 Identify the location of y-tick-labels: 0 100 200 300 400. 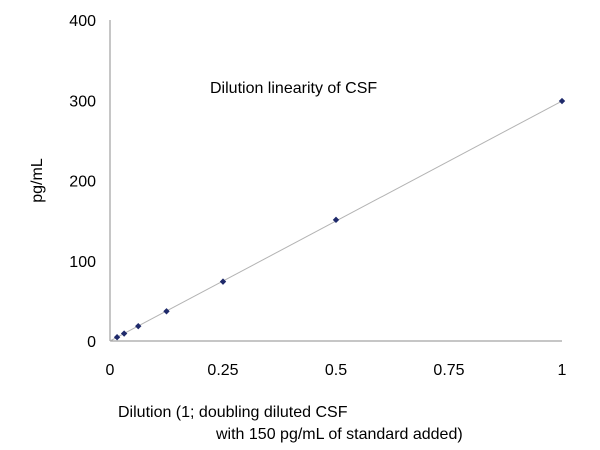
(82, 182).